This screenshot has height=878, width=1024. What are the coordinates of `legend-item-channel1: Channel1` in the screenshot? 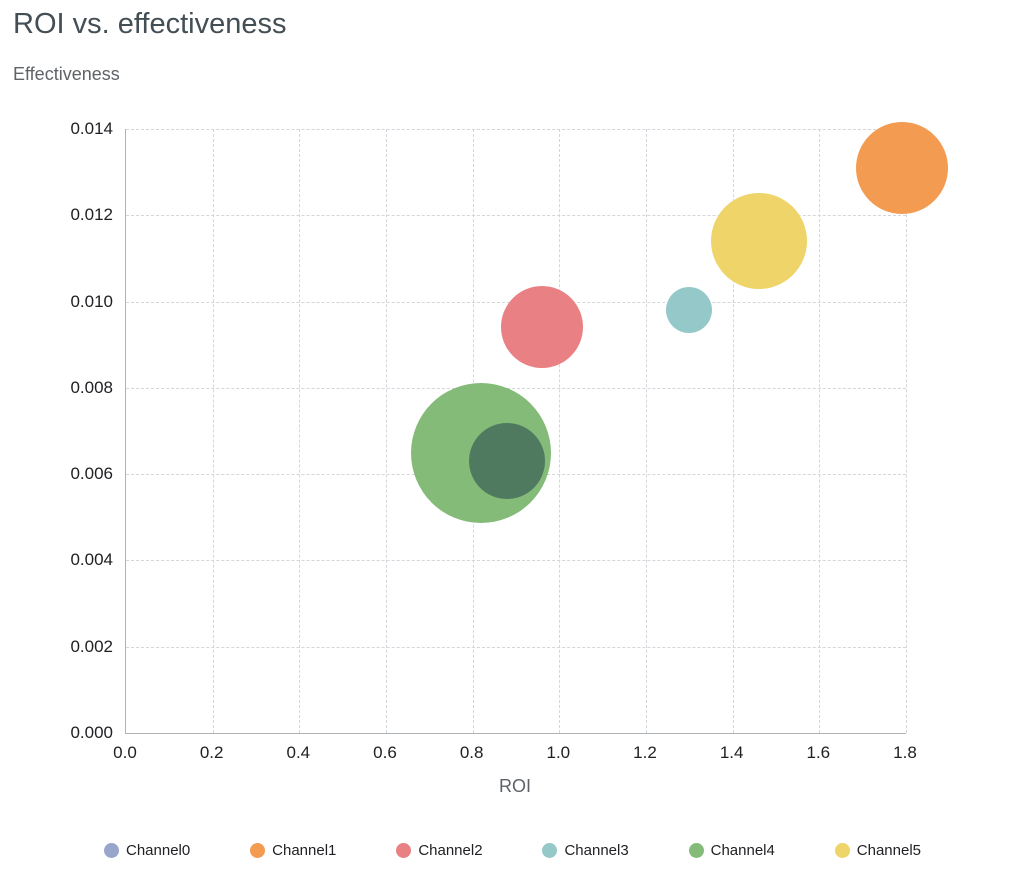 It's located at (293, 850).